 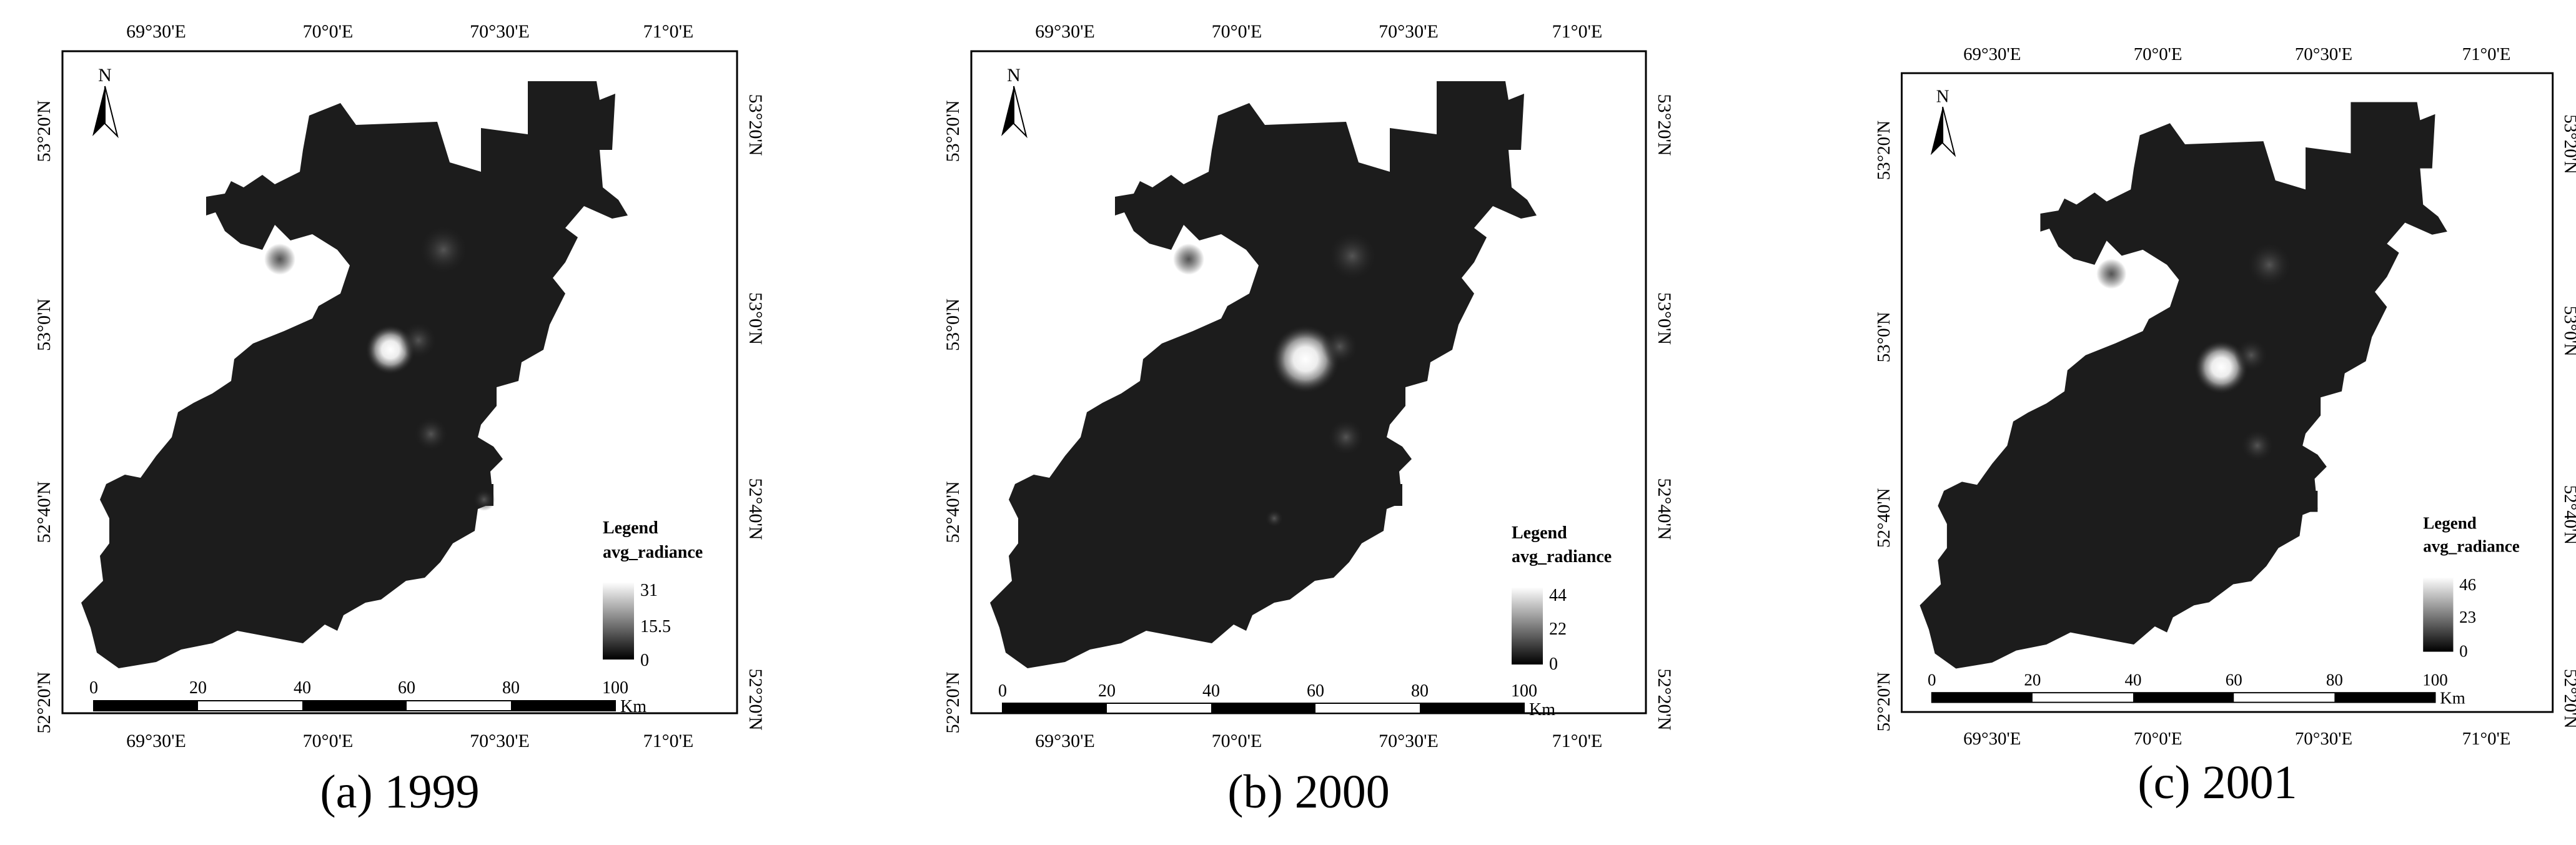 I want to click on legend: Legend avg_radiance 44 22 0, so click(x=1562, y=598).